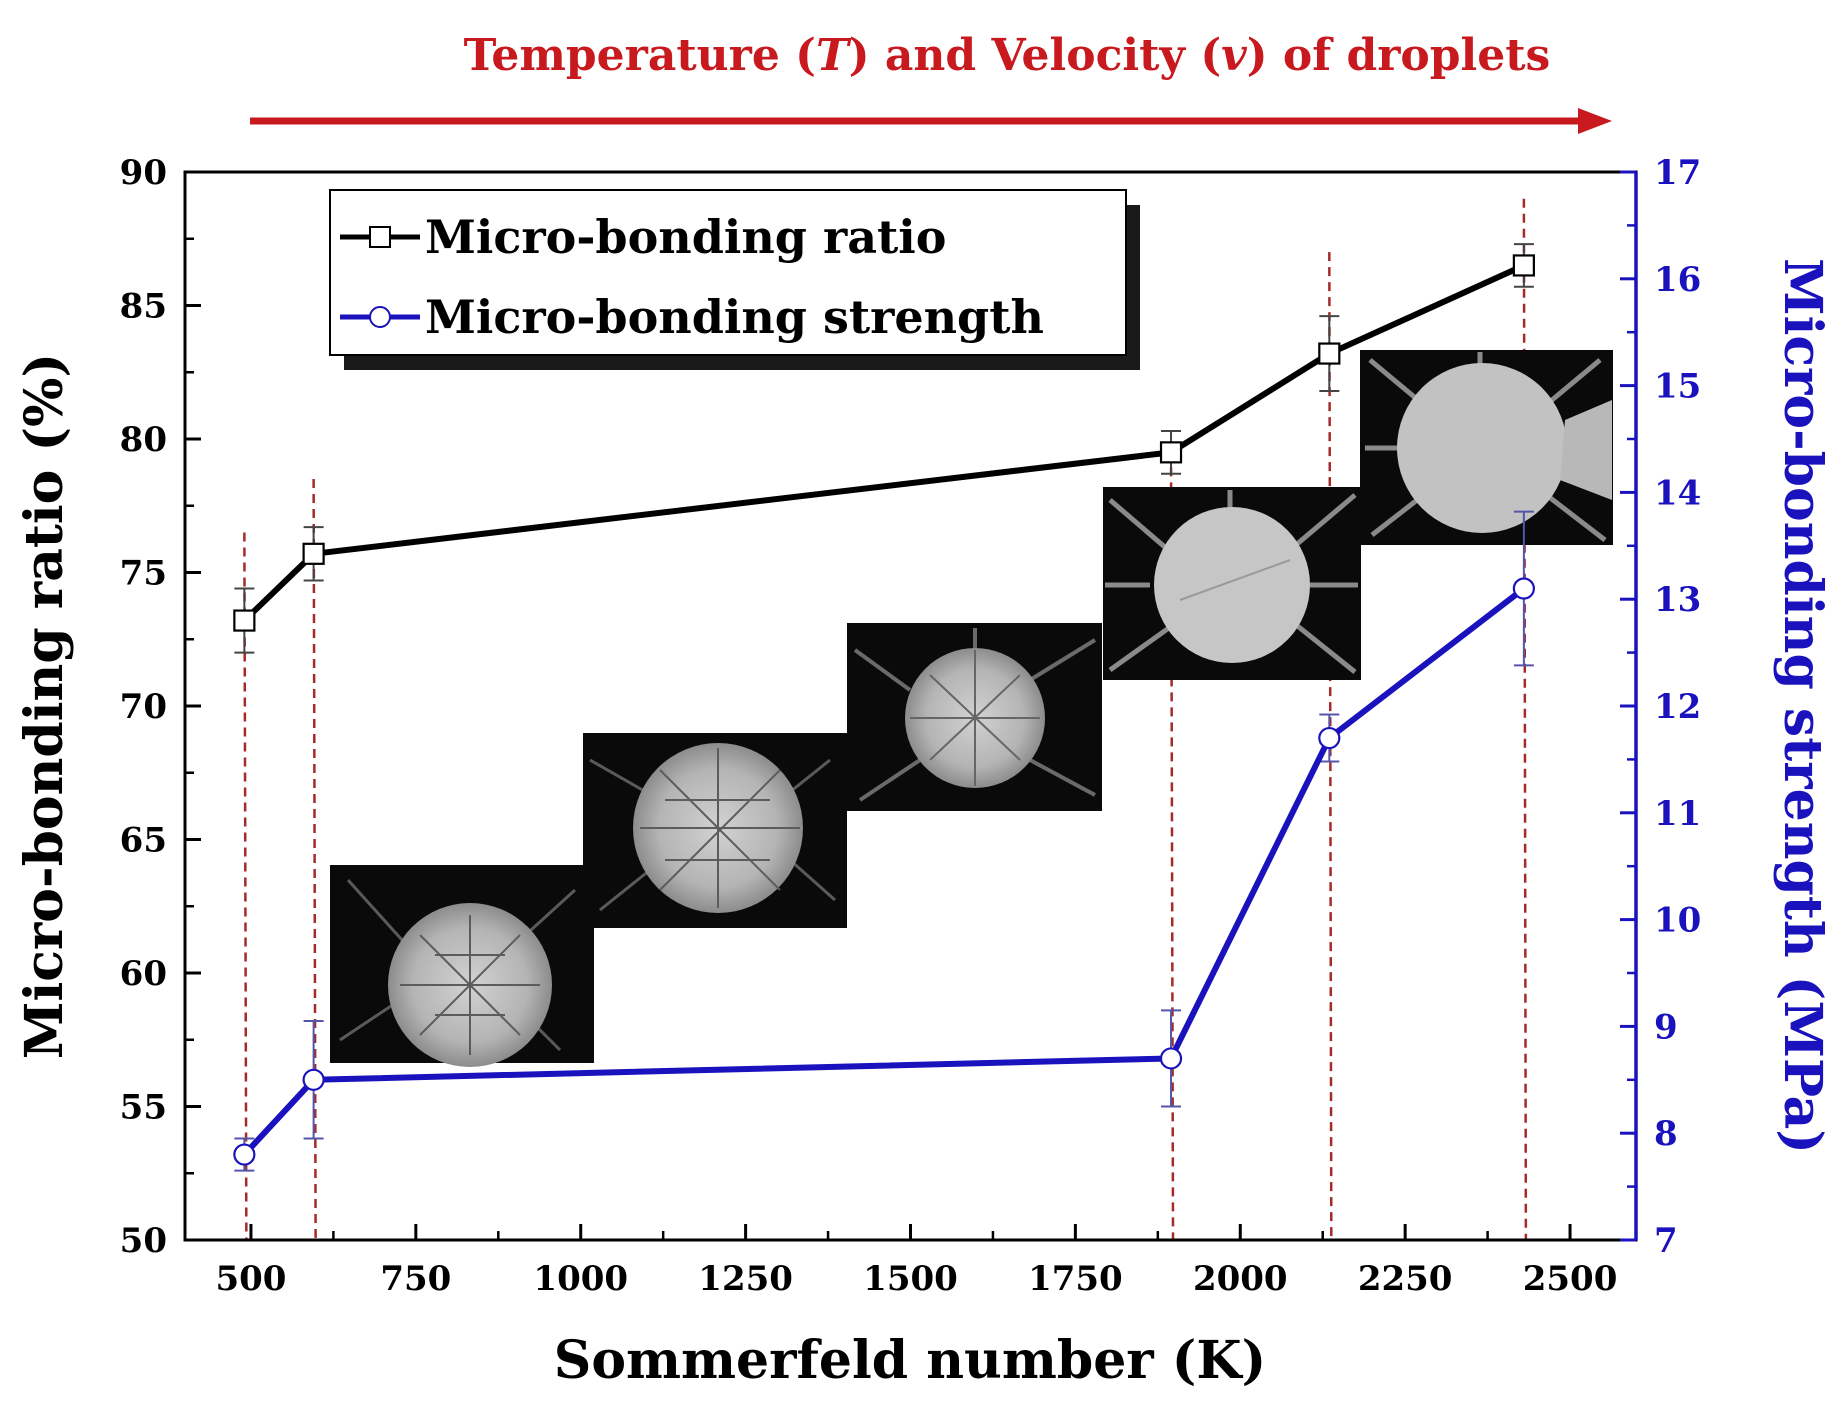 The width and height of the screenshot is (1833, 1402). I want to click on legend-box, so click(728, 272).